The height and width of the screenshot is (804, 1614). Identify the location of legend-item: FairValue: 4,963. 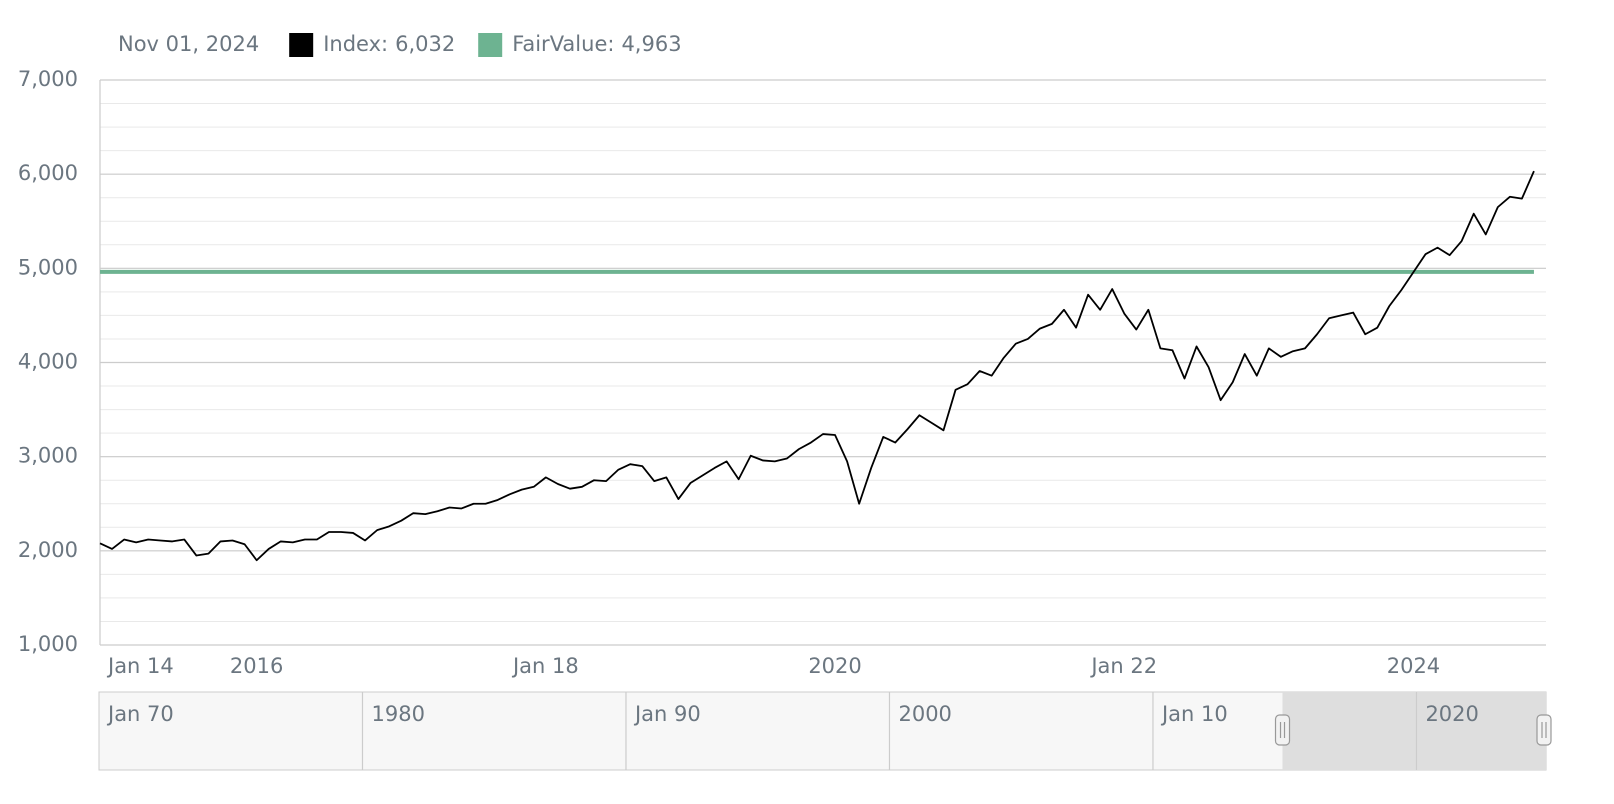
(596, 44).